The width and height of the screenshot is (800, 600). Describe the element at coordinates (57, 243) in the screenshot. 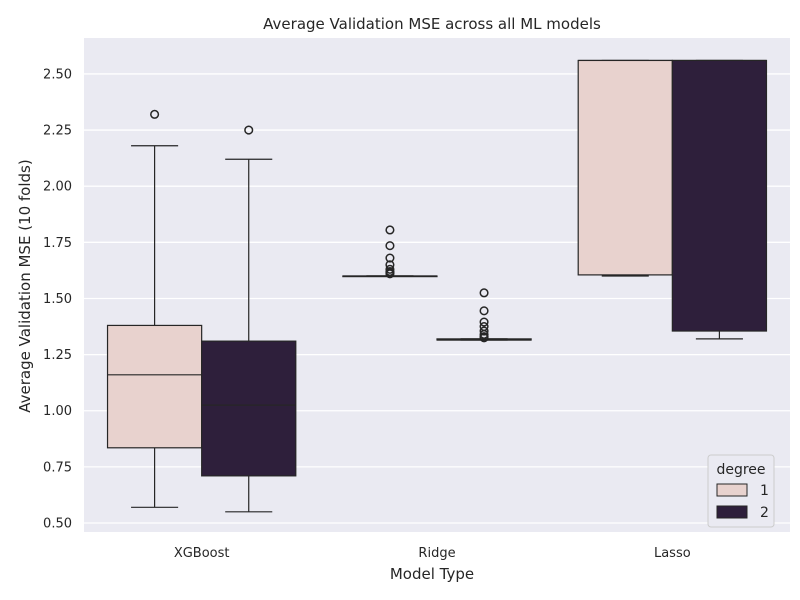

I see `y-tick-label: 1.75` at that location.